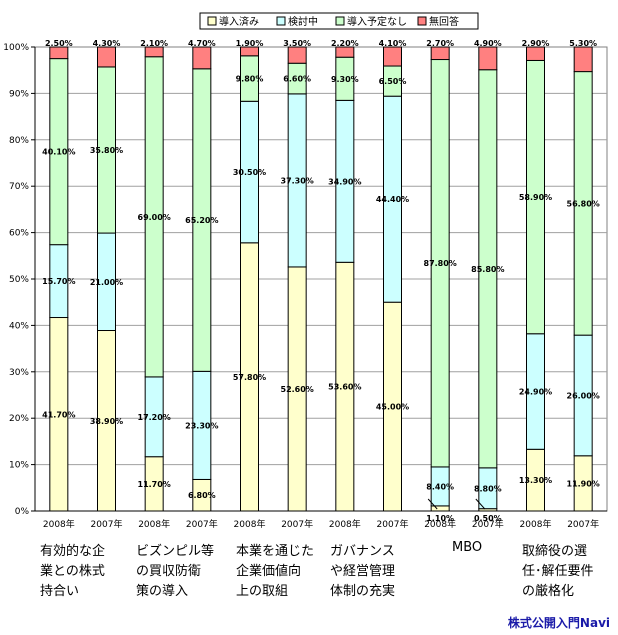 The height and width of the screenshot is (635, 618). I want to click on legend-label: 導入予定なし, so click(377, 21).